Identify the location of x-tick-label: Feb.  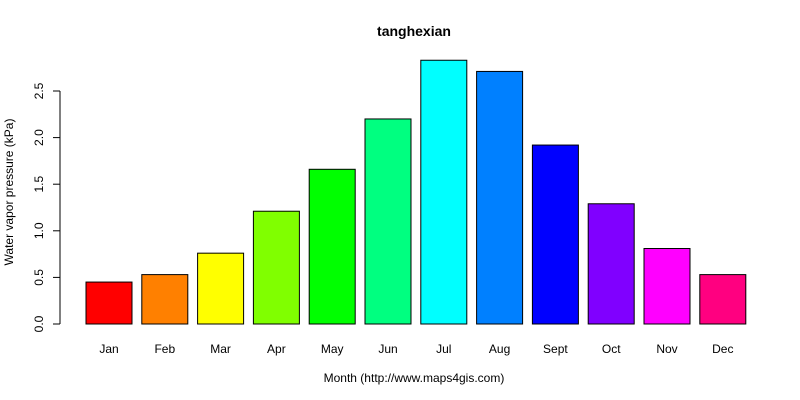
(164, 349).